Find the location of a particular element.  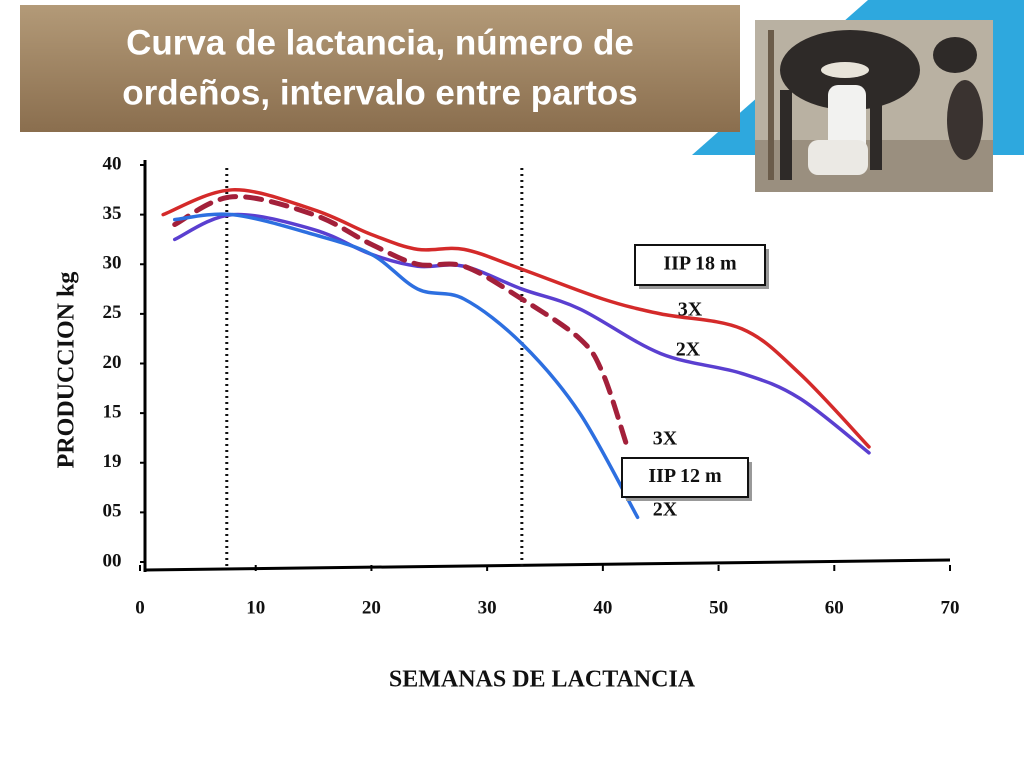

y-tick-label: 05 is located at coordinates (112, 511).